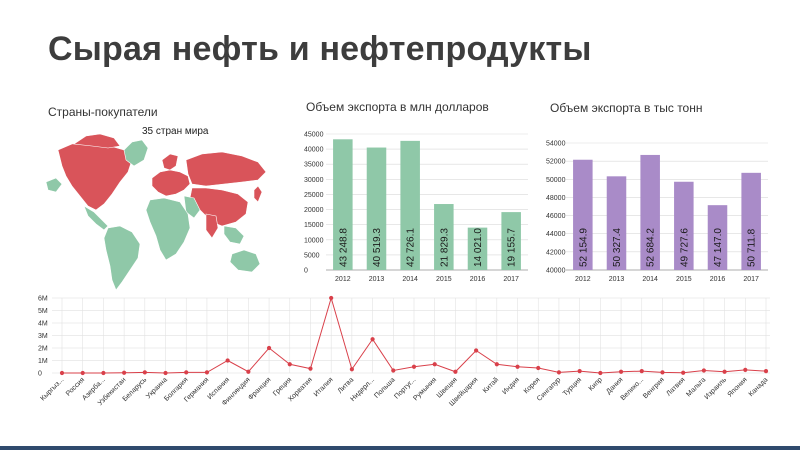 This screenshot has width=800, height=450. I want to click on usd-y-tick: 35000, so click(314, 165).